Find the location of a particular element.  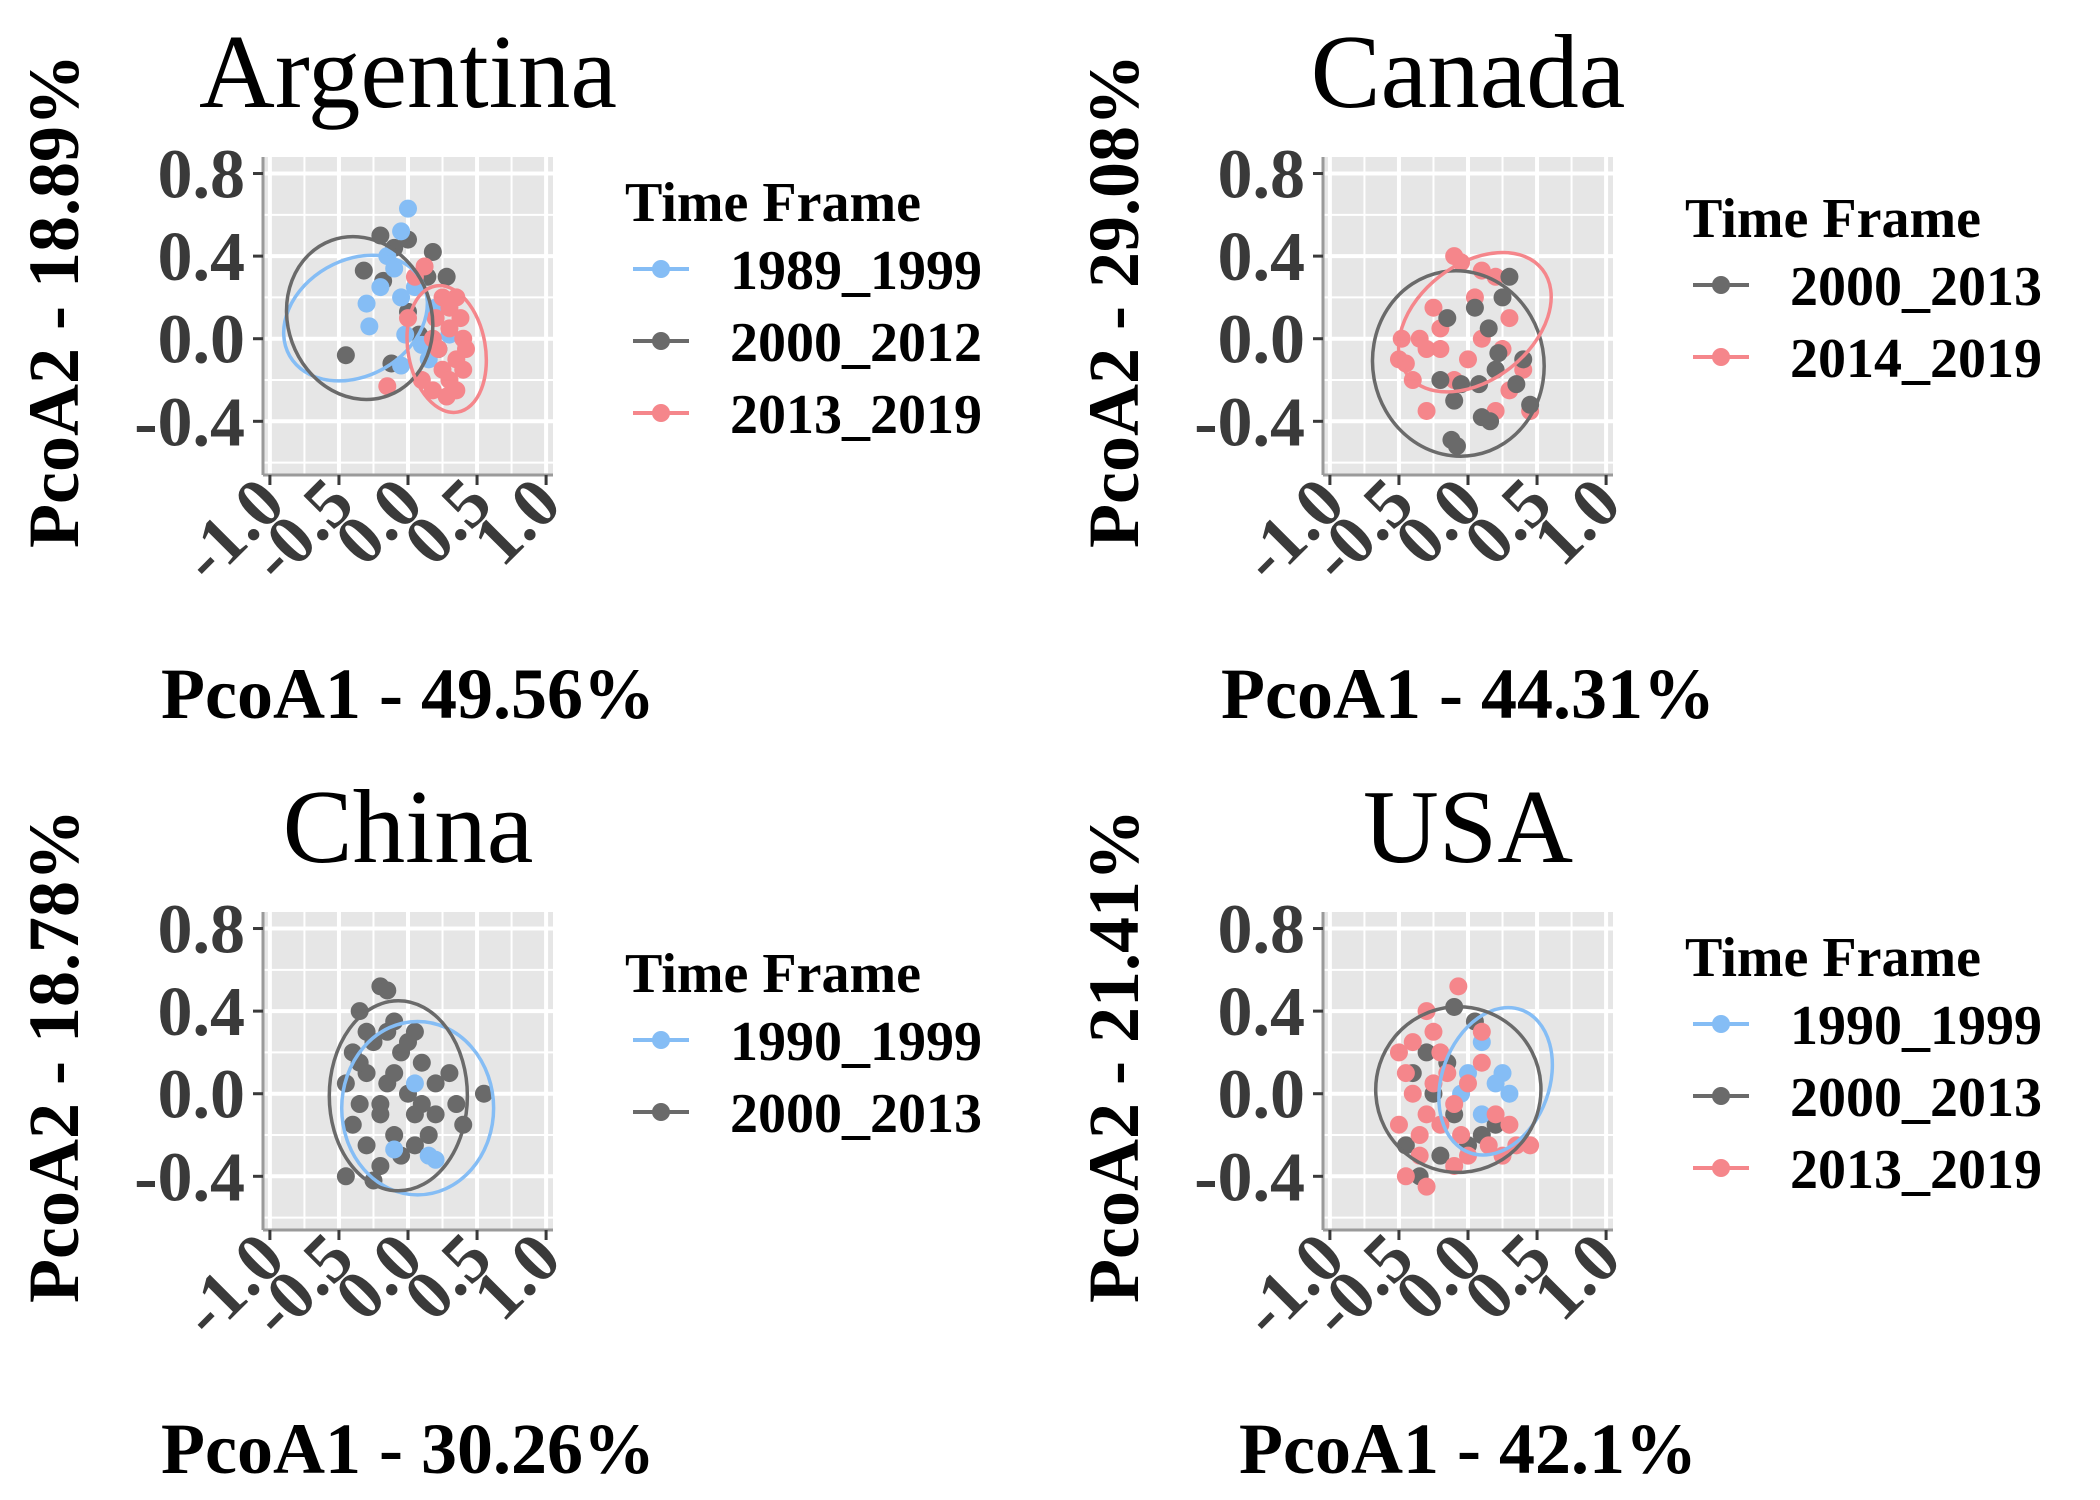

legend-item-2013_2019: 2013_2019 is located at coordinates (1867, 1170).